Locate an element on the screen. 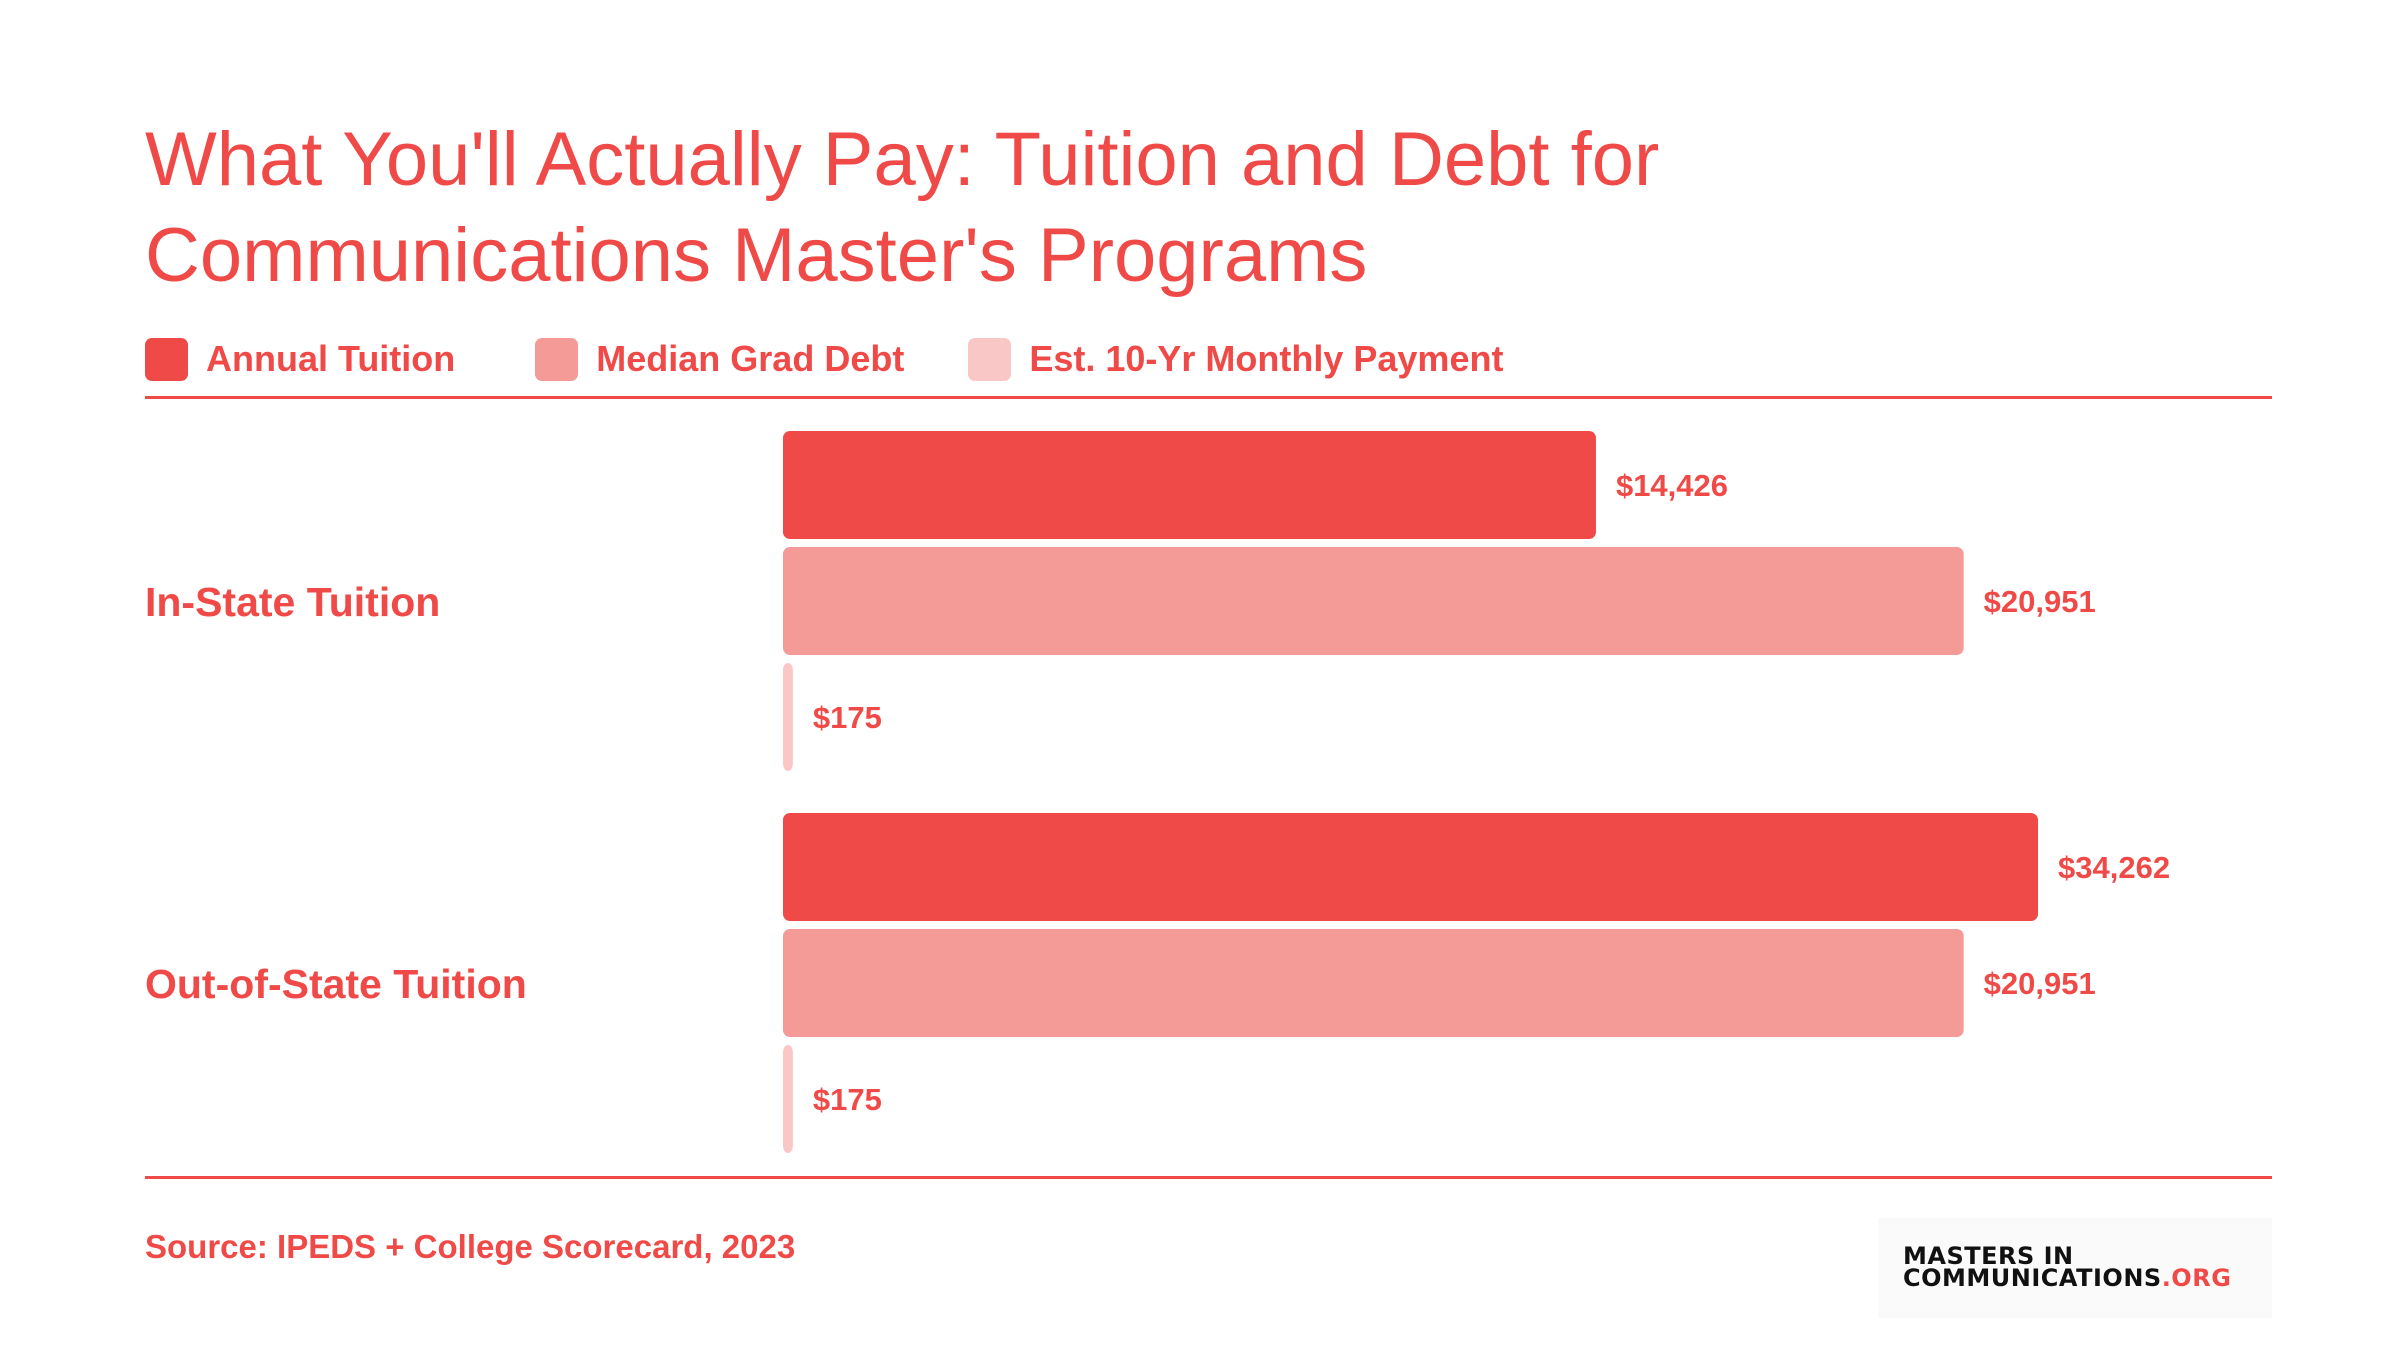 This screenshot has height=1350, width=2400. legend-swatch-annual-tuition is located at coordinates (166, 359).